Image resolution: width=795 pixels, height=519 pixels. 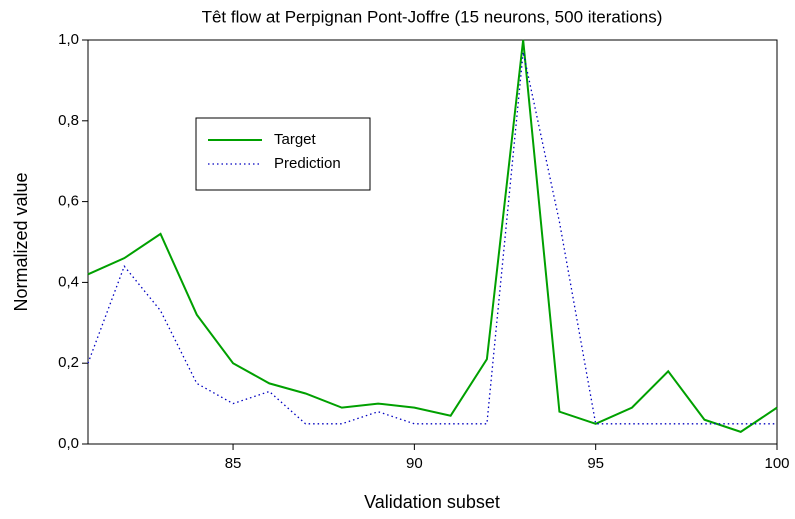 I want to click on y-tick-label: 0,6, so click(x=68, y=201).